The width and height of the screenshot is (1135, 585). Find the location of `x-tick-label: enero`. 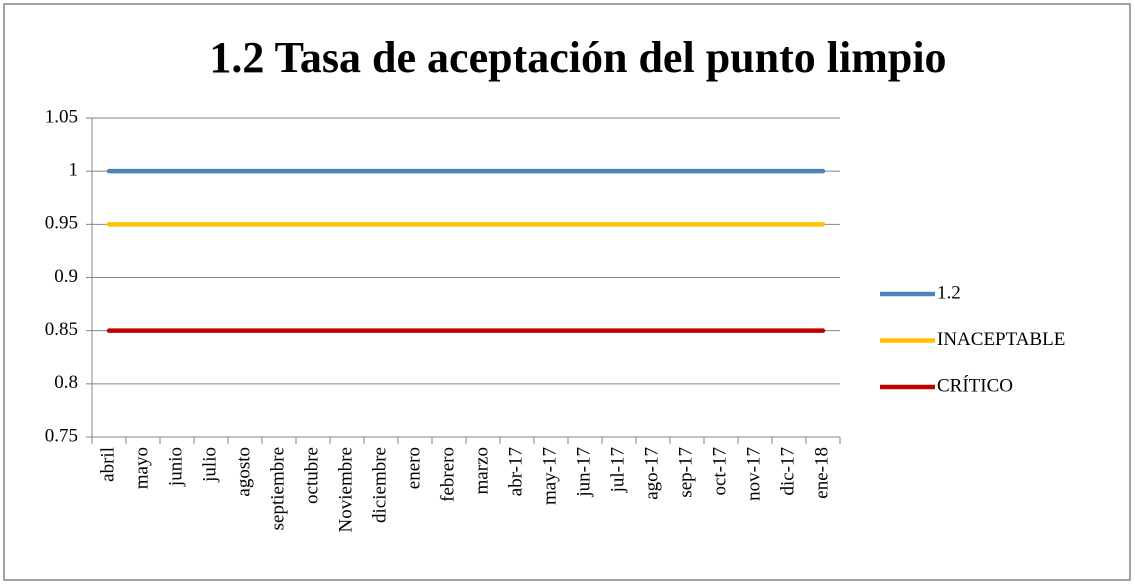

x-tick-label: enero is located at coordinates (413, 468).